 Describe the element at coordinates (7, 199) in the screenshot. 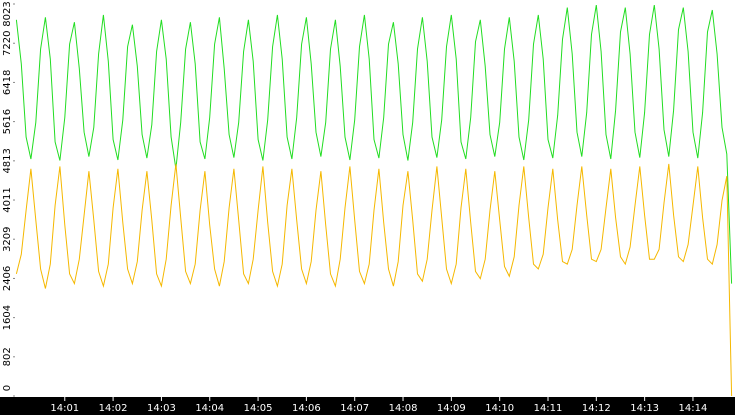

I see `y-tick-label: 4011` at that location.